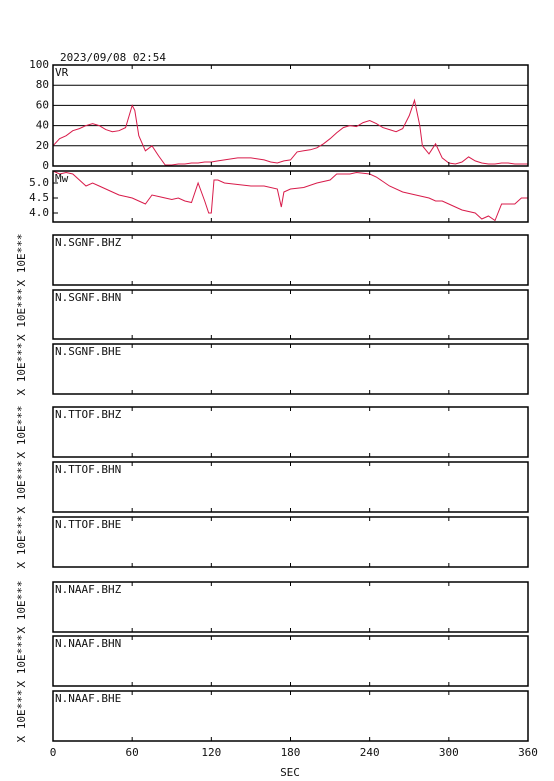 The width and height of the screenshot is (554, 781). Describe the element at coordinates (42, 145) in the screenshot. I see `y-tick-label: 20` at that location.